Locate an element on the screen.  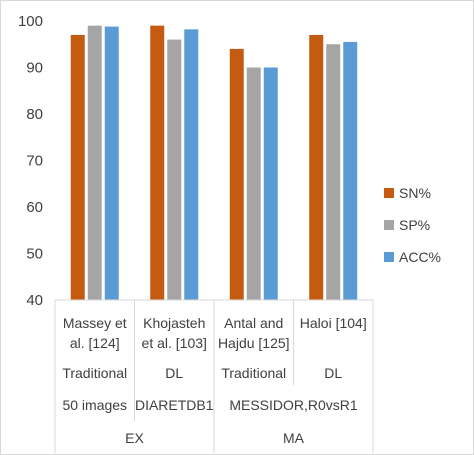
category-label: Massey et is located at coordinates (95, 323).